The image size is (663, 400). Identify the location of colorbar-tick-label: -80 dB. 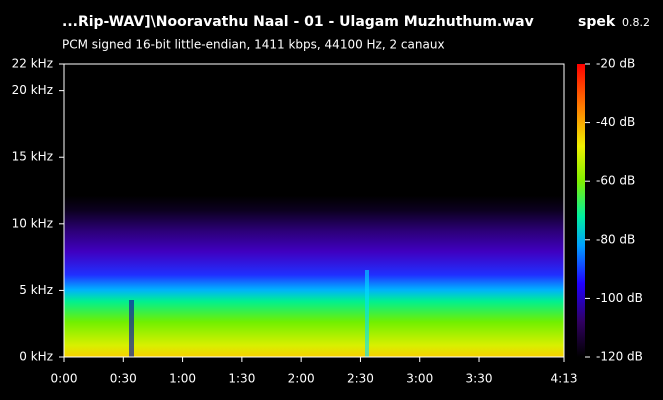
(615, 239).